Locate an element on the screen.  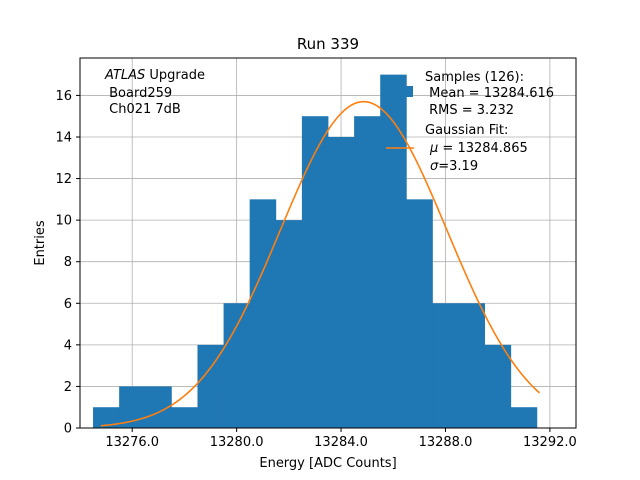
x-axis-title: Energy [ADC Counts] is located at coordinates (327, 463).